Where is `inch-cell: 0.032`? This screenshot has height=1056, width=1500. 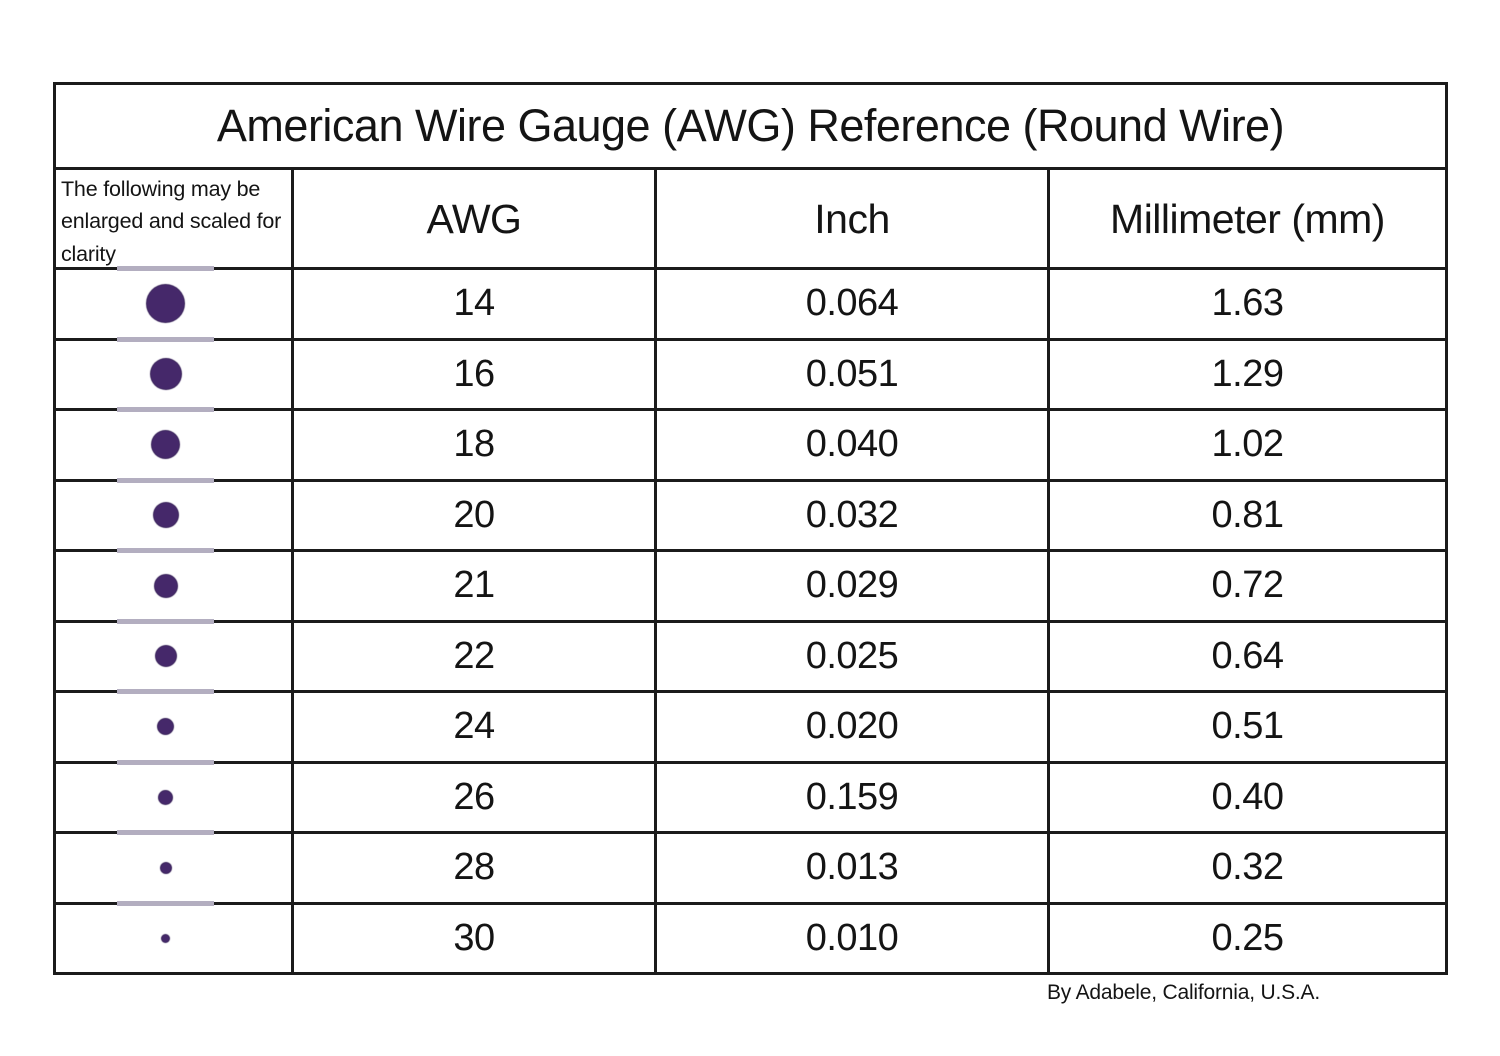 inch-cell: 0.032 is located at coordinates (853, 515).